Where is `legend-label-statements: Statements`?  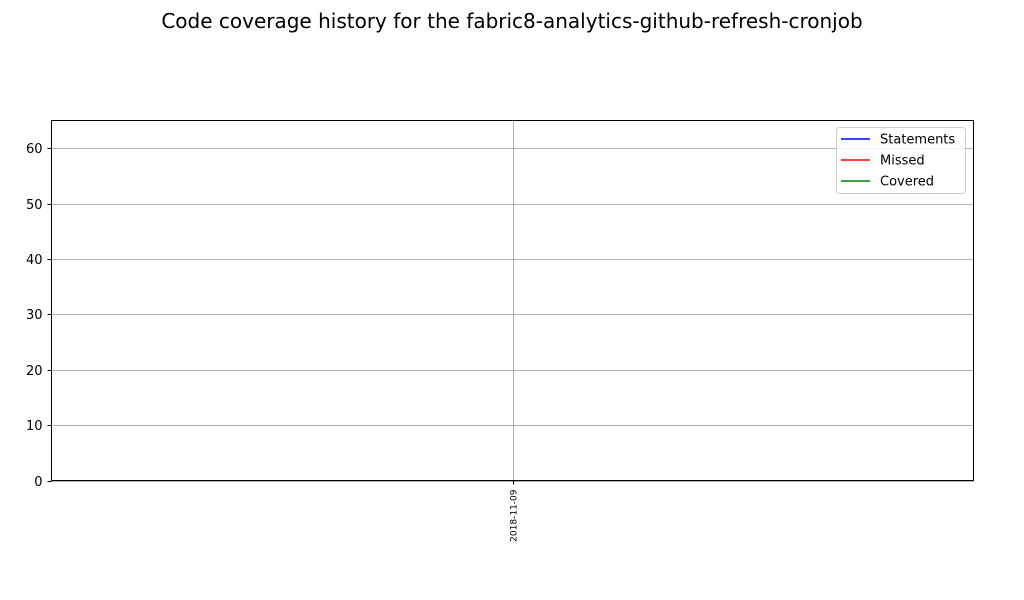
legend-label-statements: Statements is located at coordinates (917, 140).